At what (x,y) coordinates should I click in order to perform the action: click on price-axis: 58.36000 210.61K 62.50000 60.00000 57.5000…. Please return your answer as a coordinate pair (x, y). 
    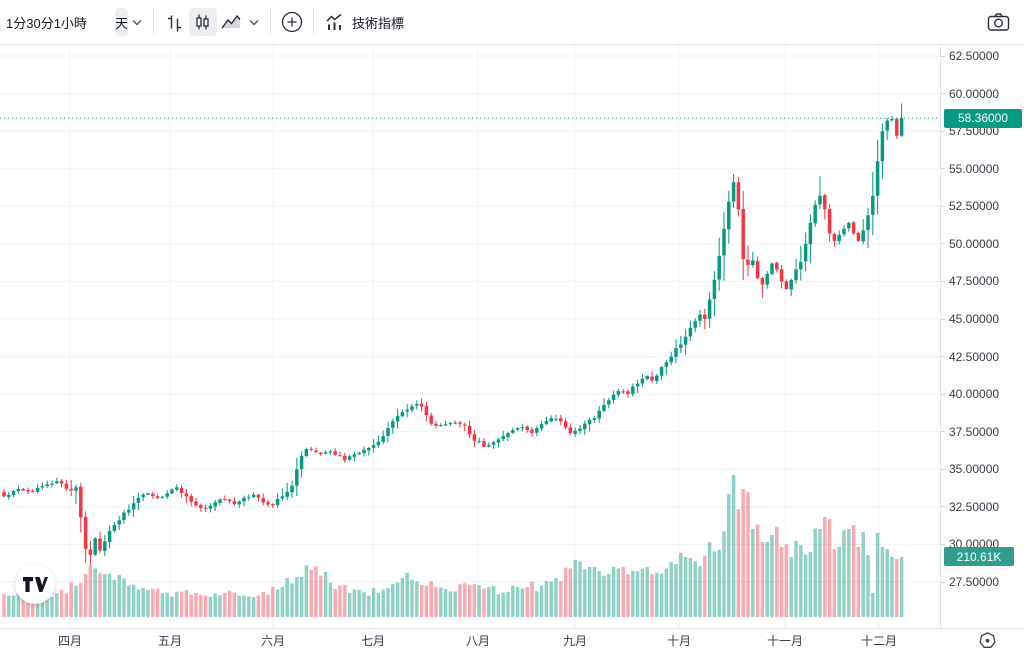
    Looking at the image, I should click on (982, 336).